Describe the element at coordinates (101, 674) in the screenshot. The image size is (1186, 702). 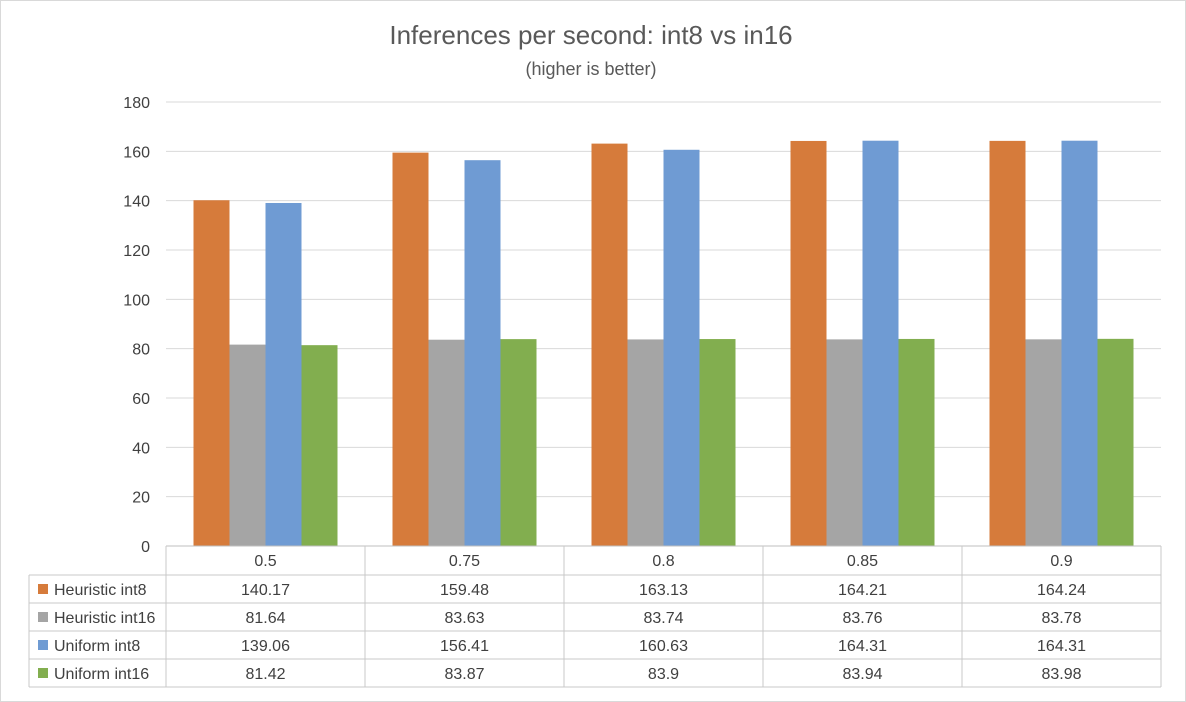
I see `legend-label: Uniform int16` at that location.